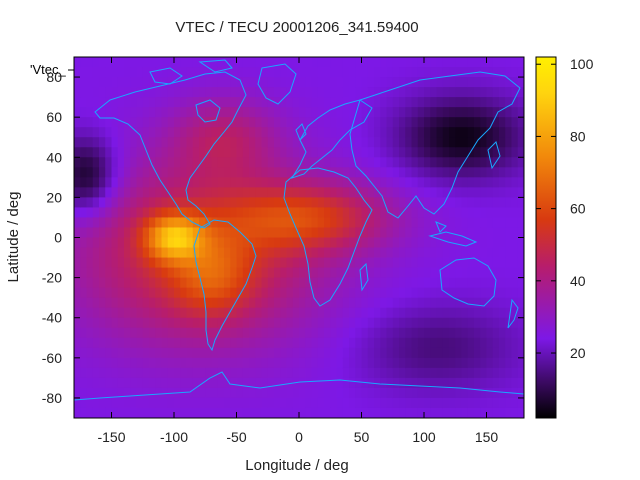  What do you see at coordinates (191, 72) in the screenshot?
I see `coast-arctic-islands` at bounding box center [191, 72].